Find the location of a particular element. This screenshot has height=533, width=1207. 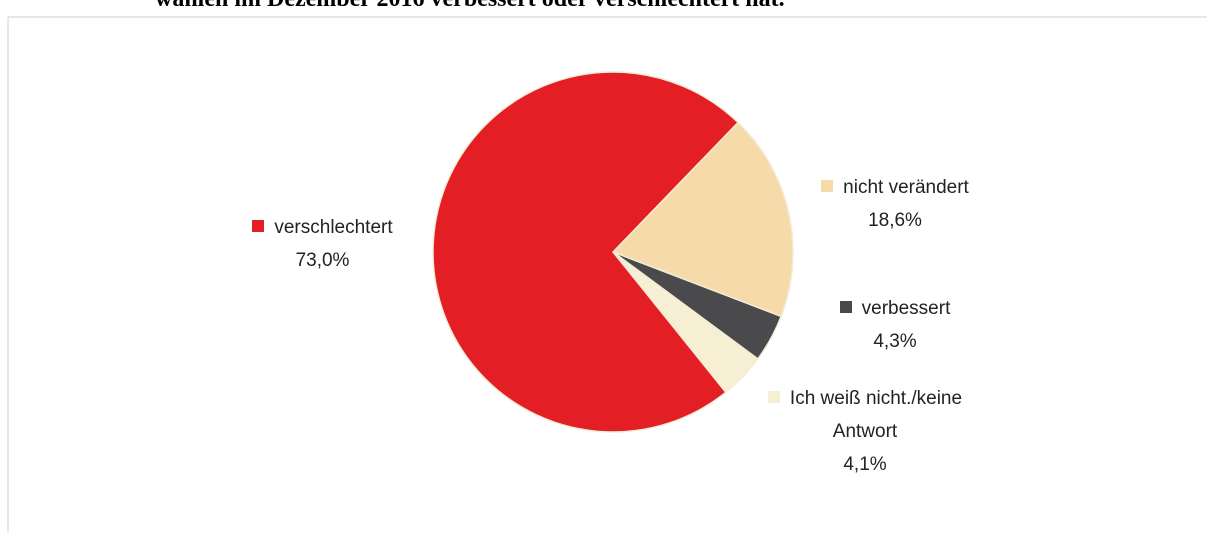

data-label: Ich weiß nicht./keine Antwort 4,1% is located at coordinates (865, 431).